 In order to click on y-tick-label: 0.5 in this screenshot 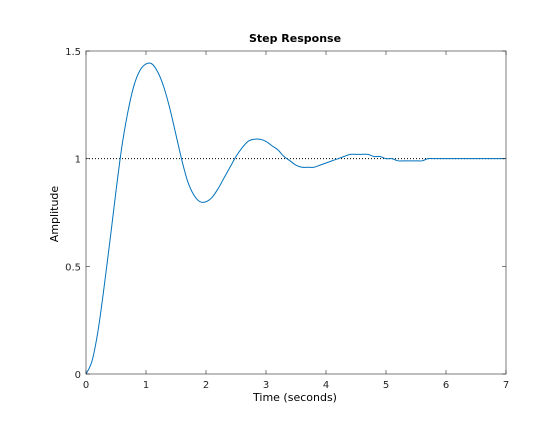, I will do `click(73, 267)`.